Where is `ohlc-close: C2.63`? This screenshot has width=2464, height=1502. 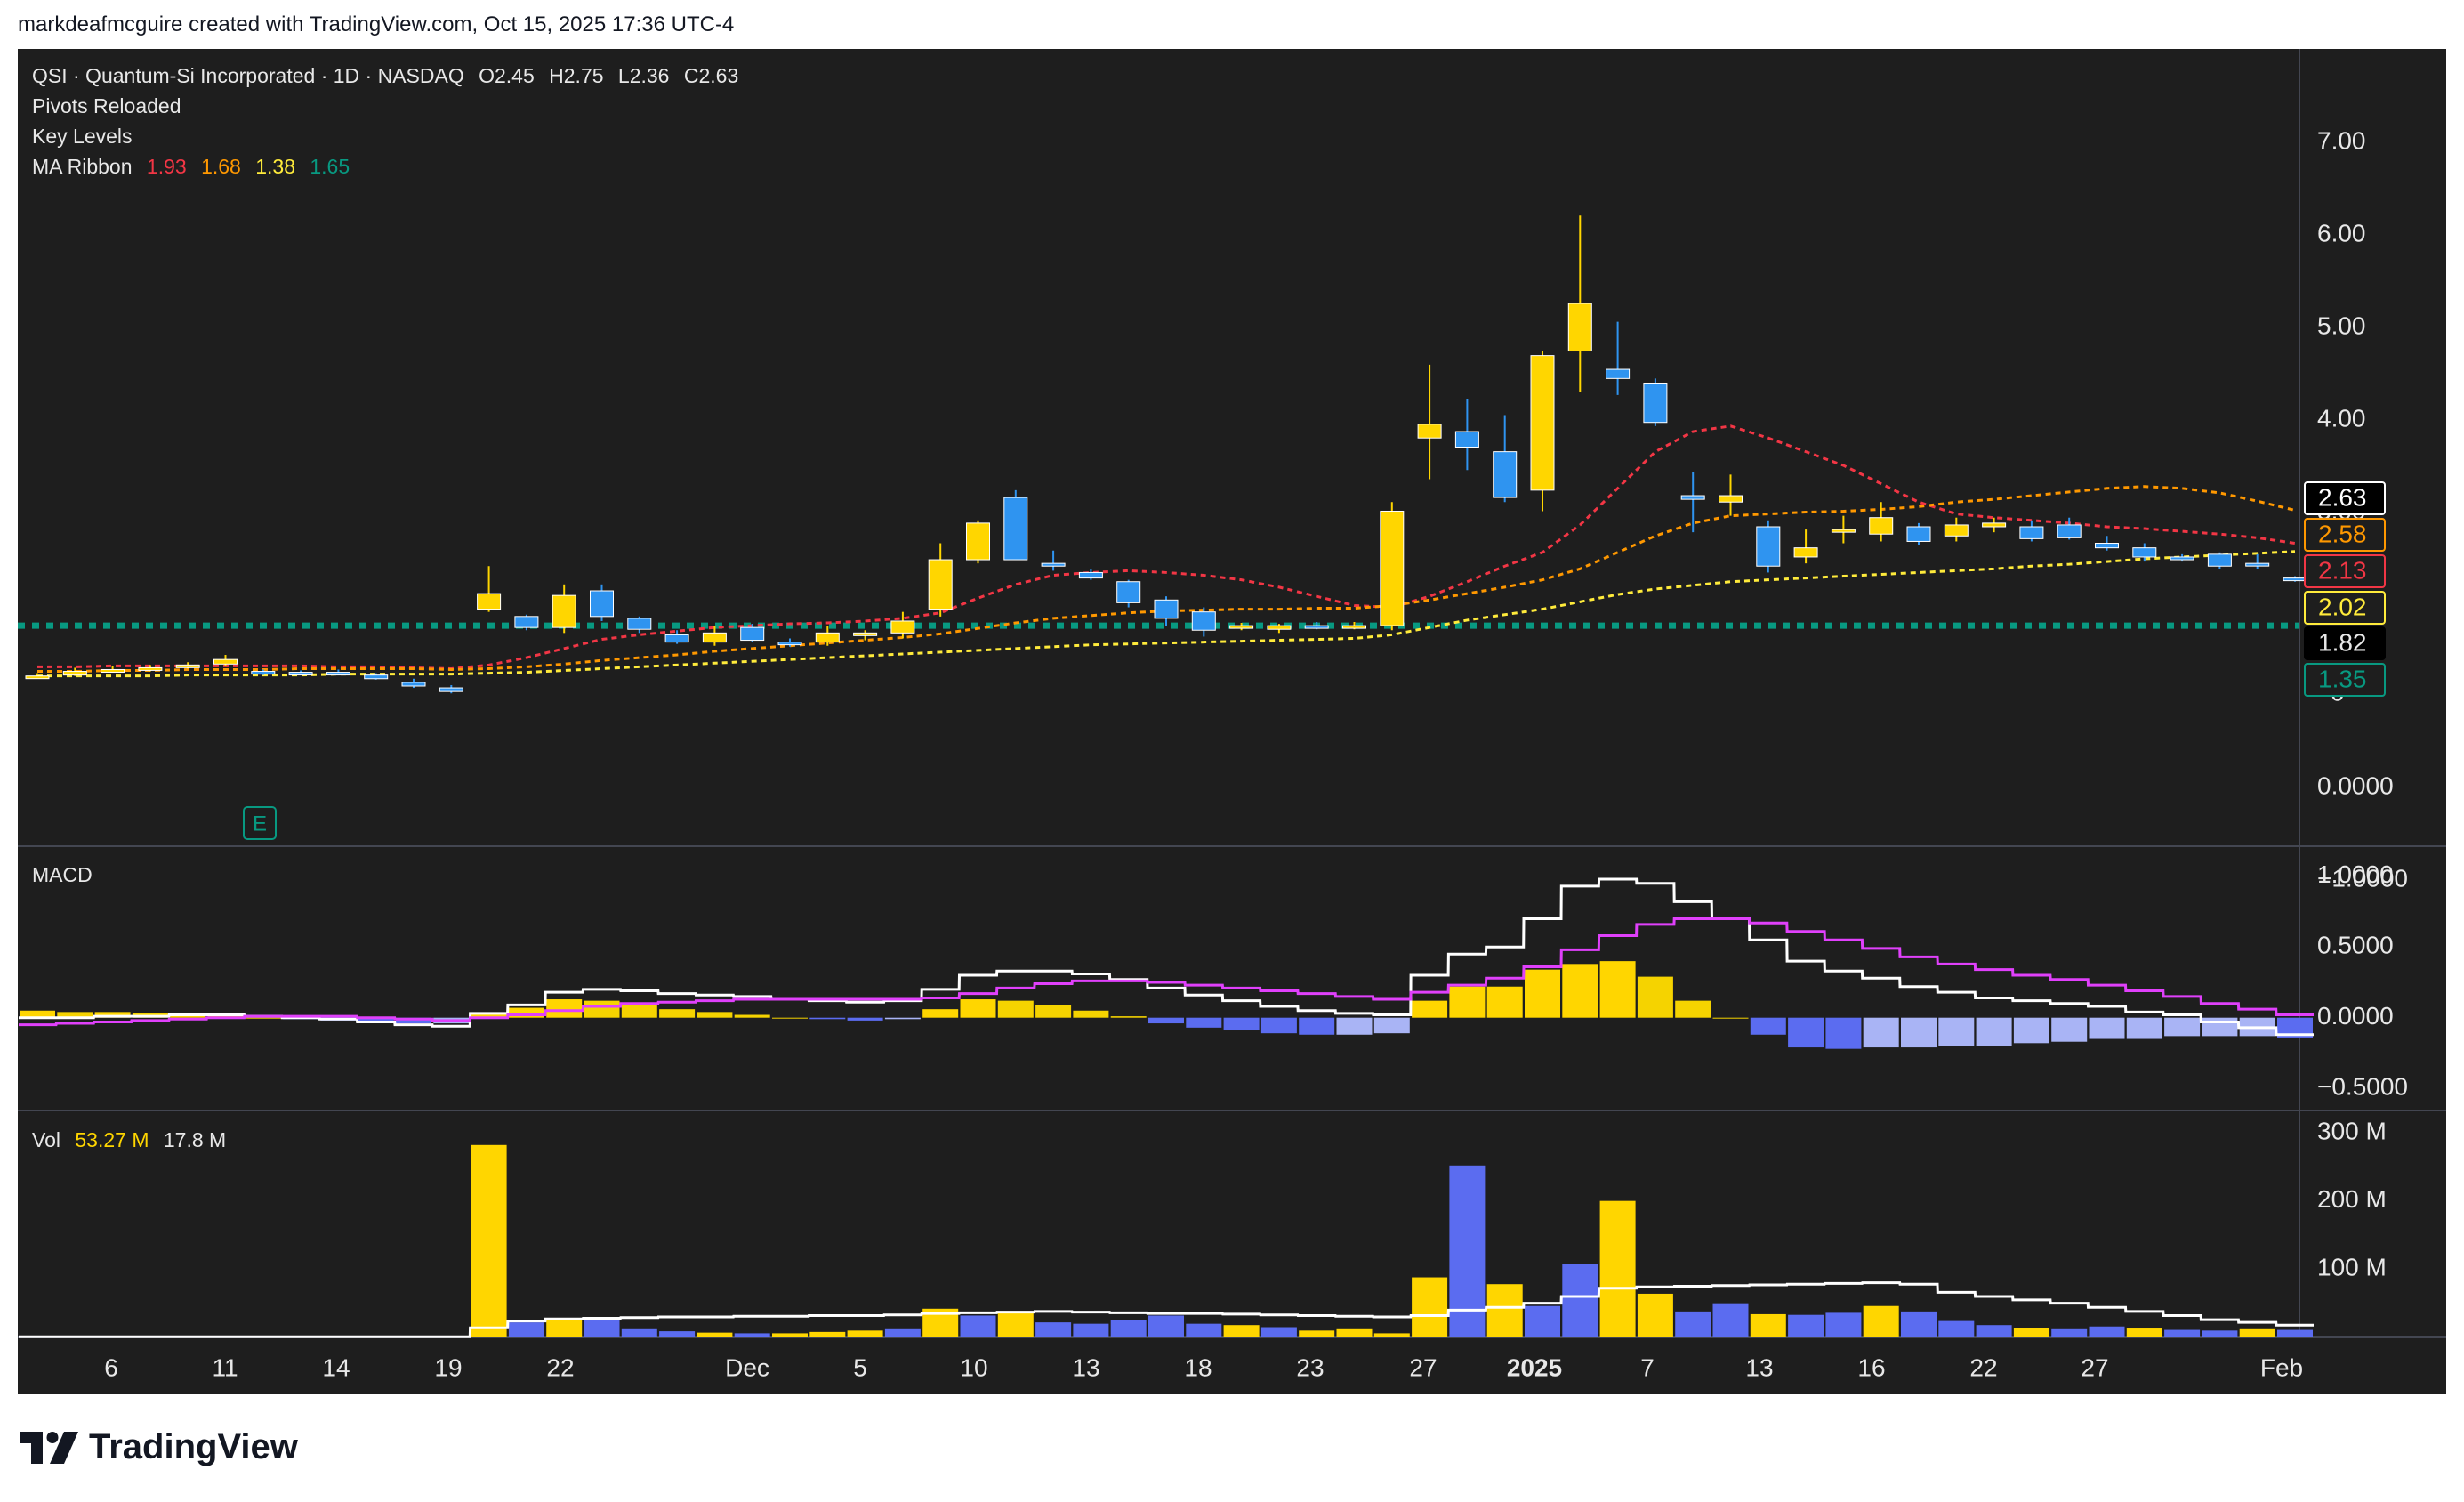 ohlc-close: C2.63 is located at coordinates (711, 75).